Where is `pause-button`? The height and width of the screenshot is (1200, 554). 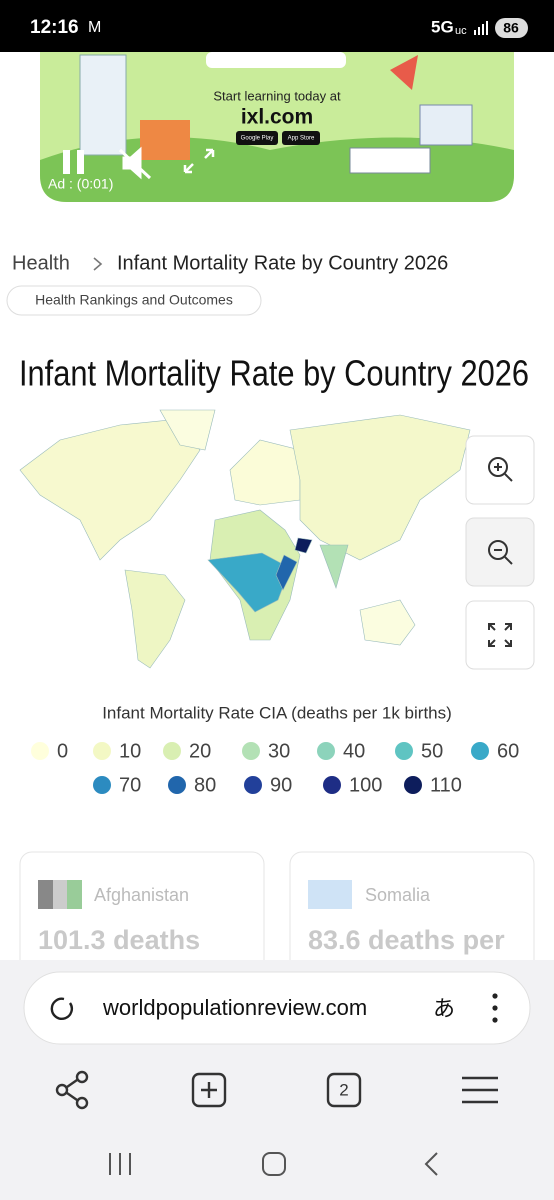 pause-button is located at coordinates (73, 162).